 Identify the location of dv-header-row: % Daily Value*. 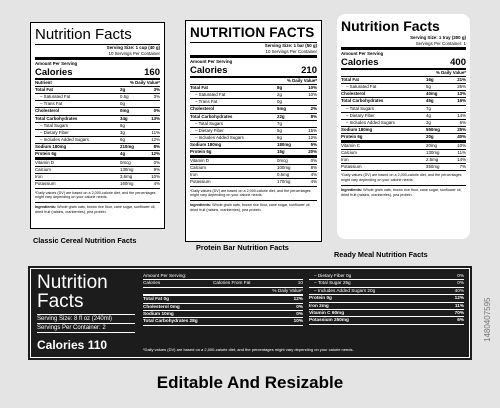
(253, 82).